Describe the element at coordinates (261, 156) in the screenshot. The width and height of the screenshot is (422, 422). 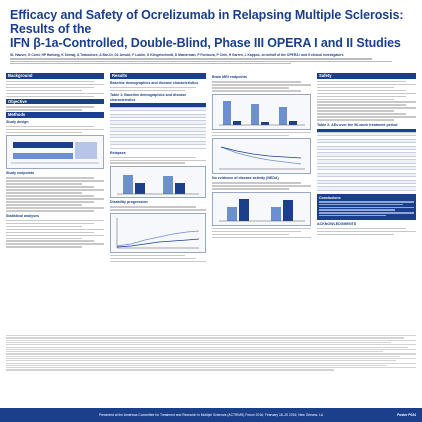
I see `brain-volume-figure` at that location.